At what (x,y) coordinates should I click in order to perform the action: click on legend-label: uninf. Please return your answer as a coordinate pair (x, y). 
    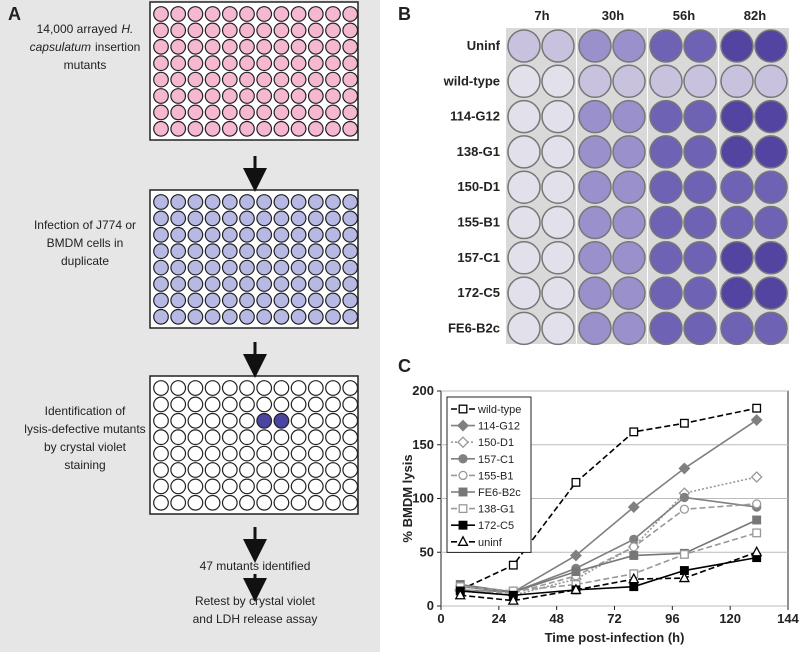
    Looking at the image, I should click on (490, 543).